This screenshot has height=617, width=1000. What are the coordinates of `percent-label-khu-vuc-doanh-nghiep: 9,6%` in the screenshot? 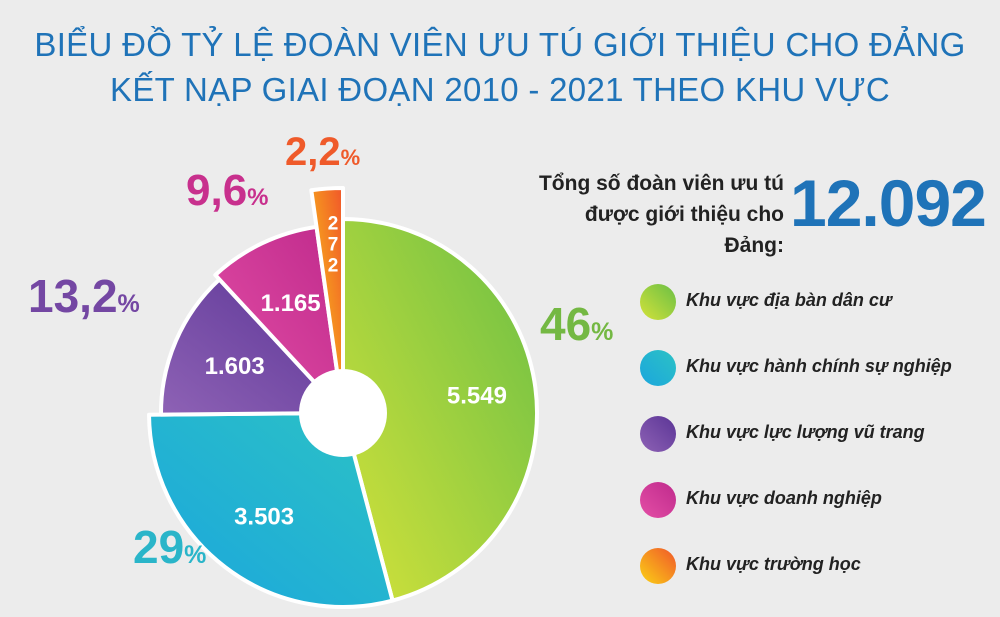 It's located at (227, 190).